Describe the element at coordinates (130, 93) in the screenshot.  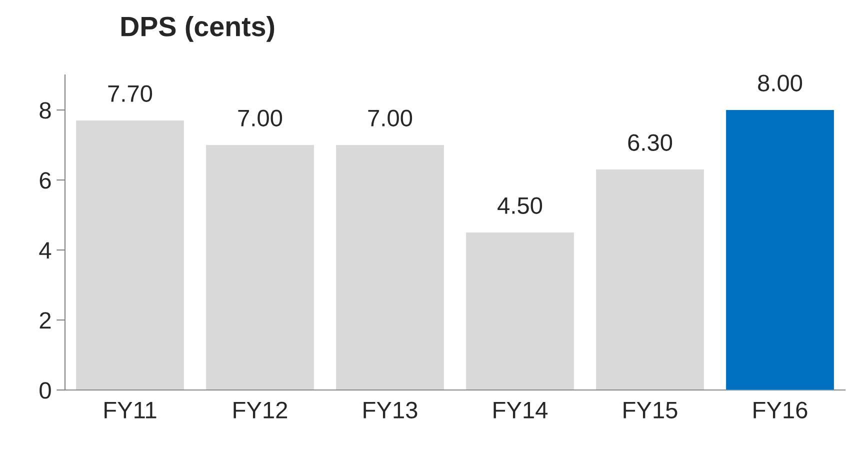
I see `data-label: 7.70` at that location.